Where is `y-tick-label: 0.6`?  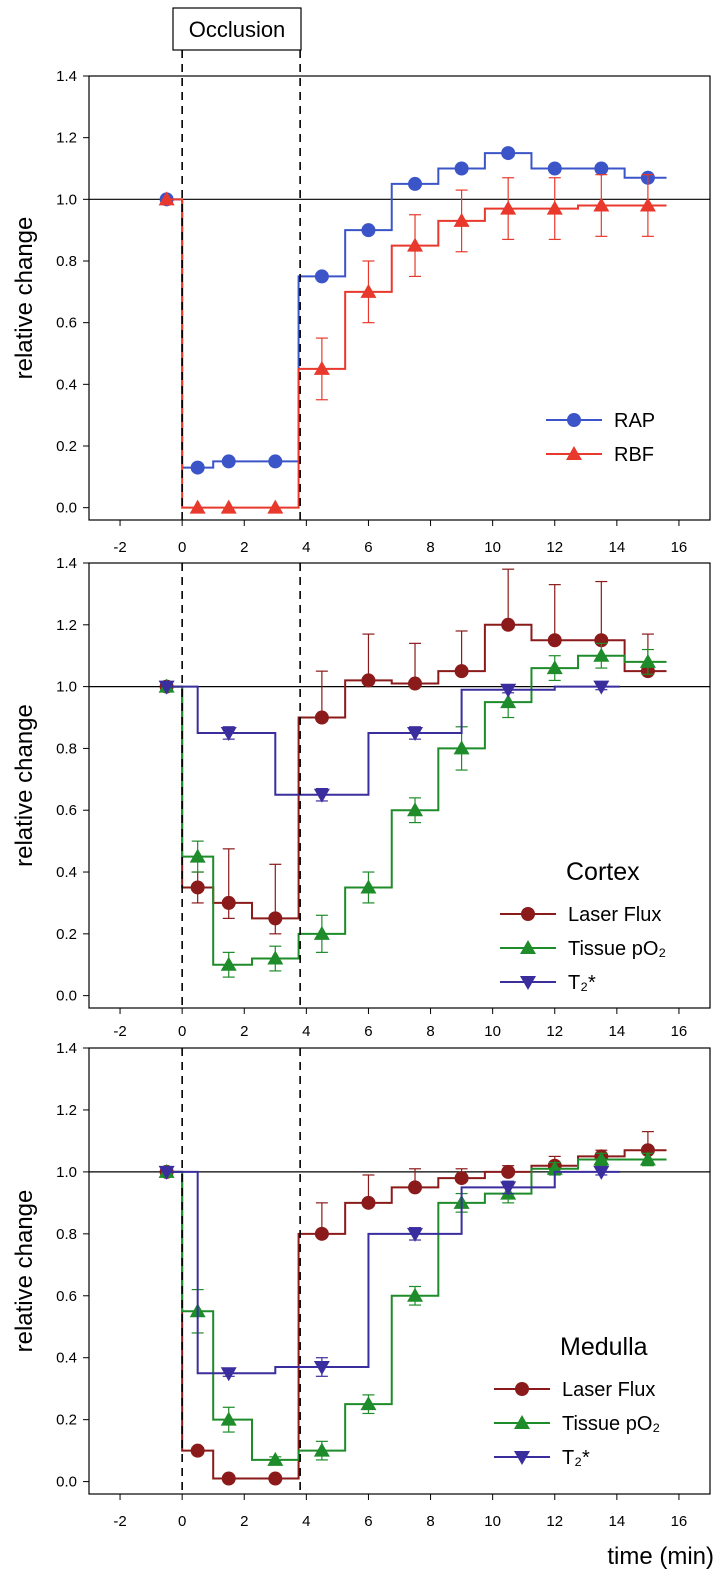 y-tick-label: 0.6 is located at coordinates (66, 810).